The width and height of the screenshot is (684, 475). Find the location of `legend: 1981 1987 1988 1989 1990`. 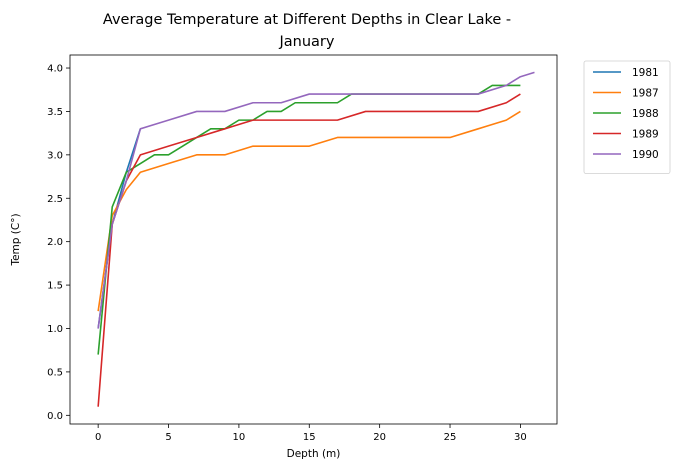

legend: 1981 1987 1988 1989 1990 is located at coordinates (627, 117).